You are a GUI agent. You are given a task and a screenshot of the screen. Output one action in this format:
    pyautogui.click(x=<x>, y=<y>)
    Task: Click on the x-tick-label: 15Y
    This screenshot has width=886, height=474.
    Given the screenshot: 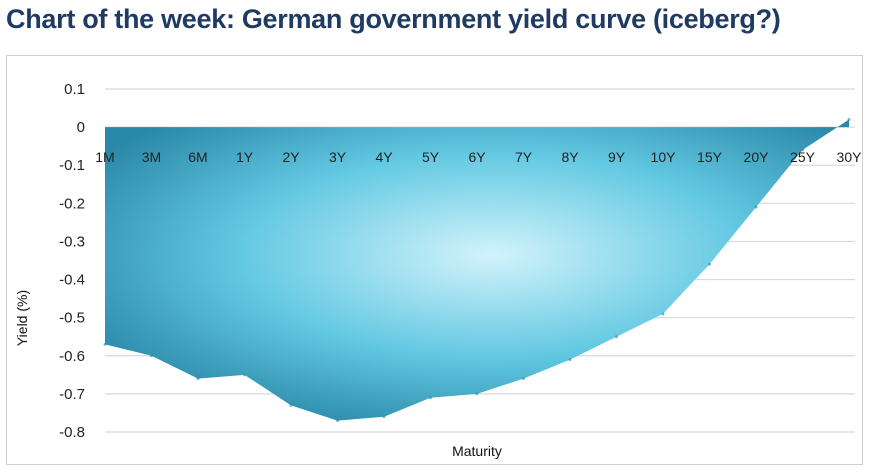 What is the action you would take?
    pyautogui.click(x=710, y=157)
    